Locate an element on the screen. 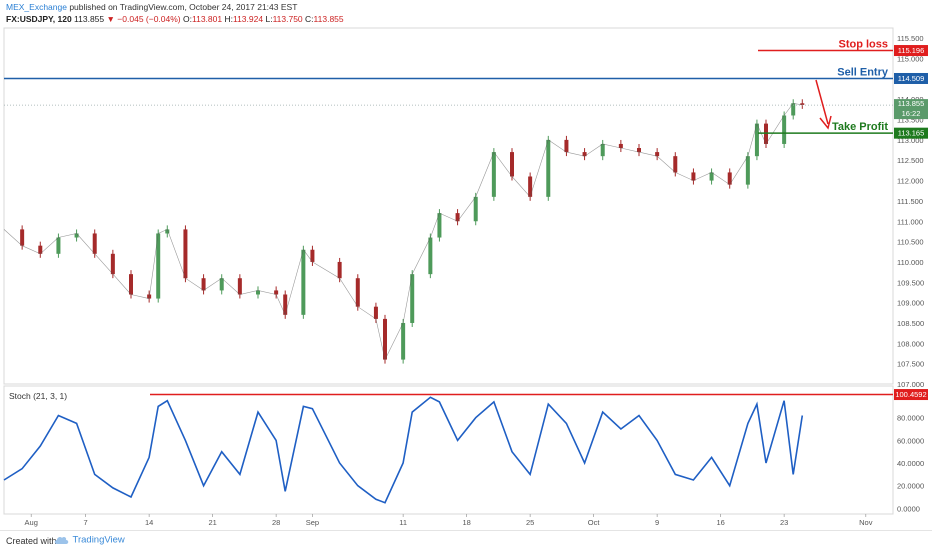 The image size is (932, 551). stop-loss-price-tag: 115.196 is located at coordinates (911, 51).